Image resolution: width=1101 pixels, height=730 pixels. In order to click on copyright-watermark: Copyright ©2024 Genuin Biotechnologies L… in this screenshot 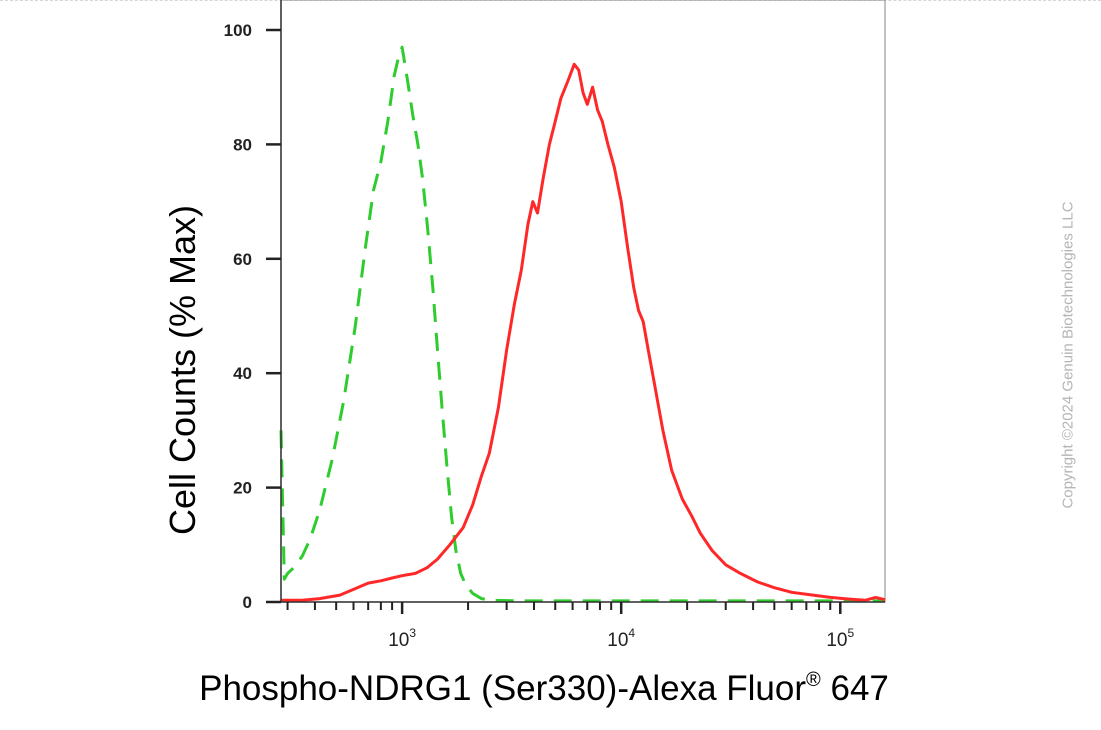, I will do `click(1068, 355)`.